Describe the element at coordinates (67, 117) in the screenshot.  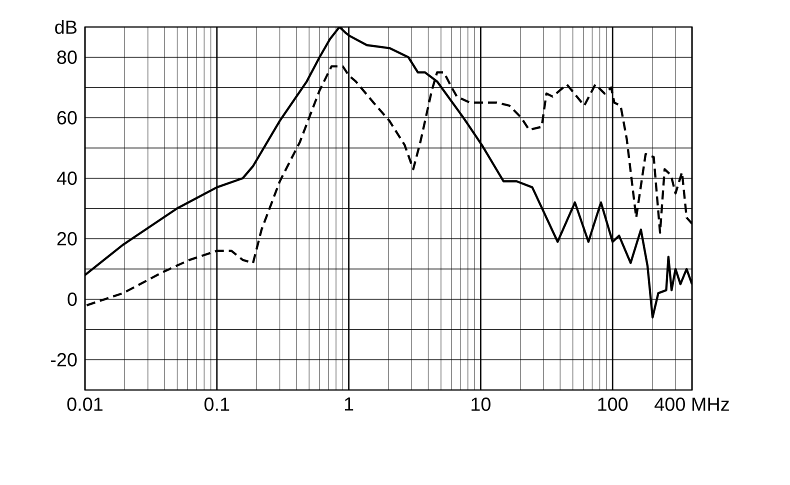
I see `y-tick-label: 60` at that location.